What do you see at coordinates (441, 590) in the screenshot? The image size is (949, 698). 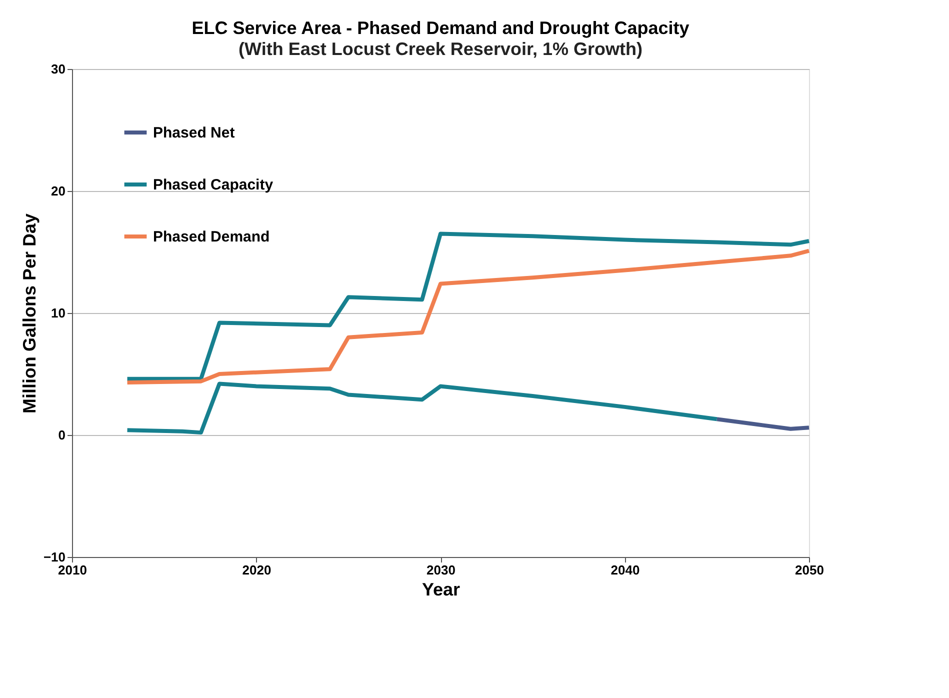 I see `x-axis-title: Year` at bounding box center [441, 590].